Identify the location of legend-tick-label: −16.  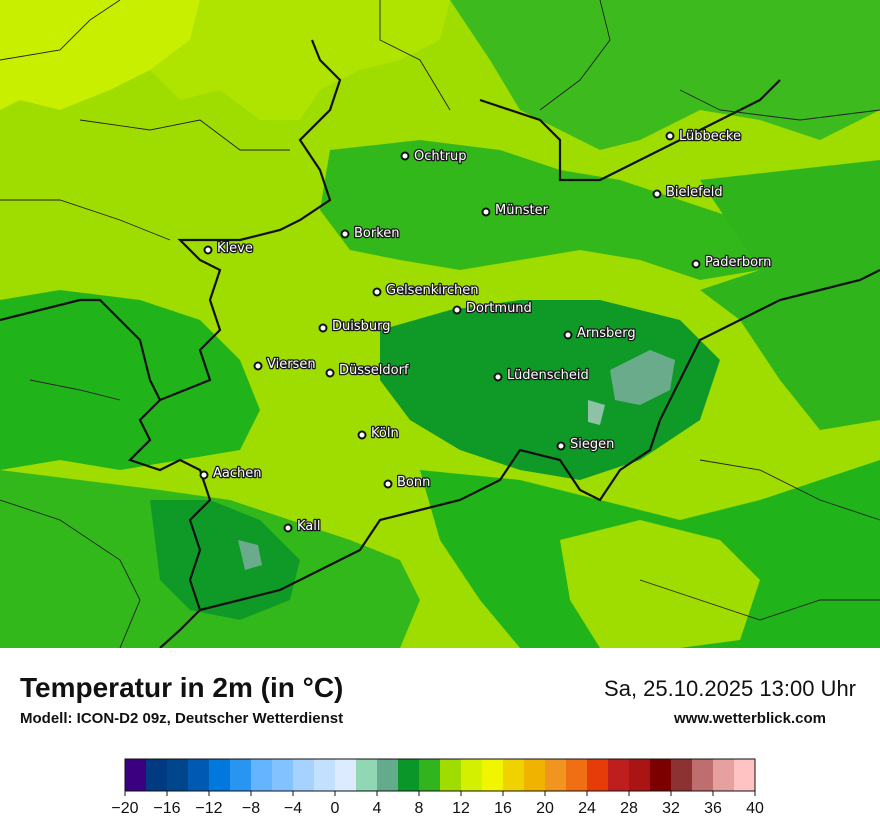
(166, 808).